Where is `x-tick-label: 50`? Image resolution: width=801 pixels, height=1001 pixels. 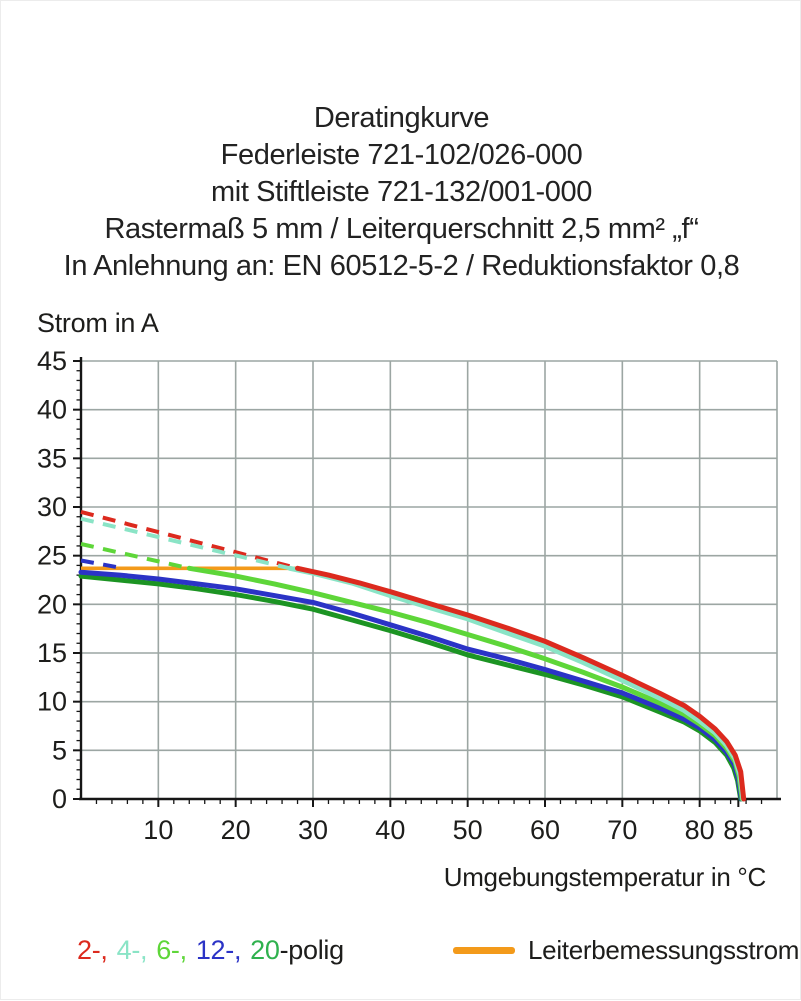 x-tick-label: 50 is located at coordinates (468, 830).